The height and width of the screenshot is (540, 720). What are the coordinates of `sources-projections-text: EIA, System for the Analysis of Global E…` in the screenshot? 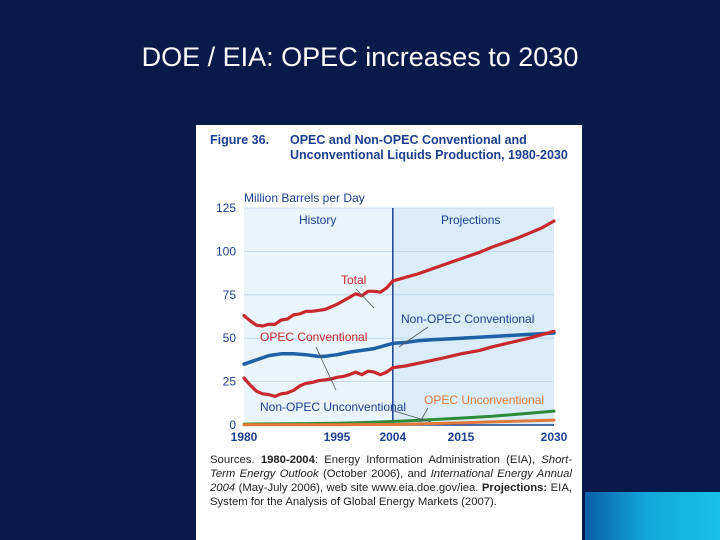 It's located at (391, 495).